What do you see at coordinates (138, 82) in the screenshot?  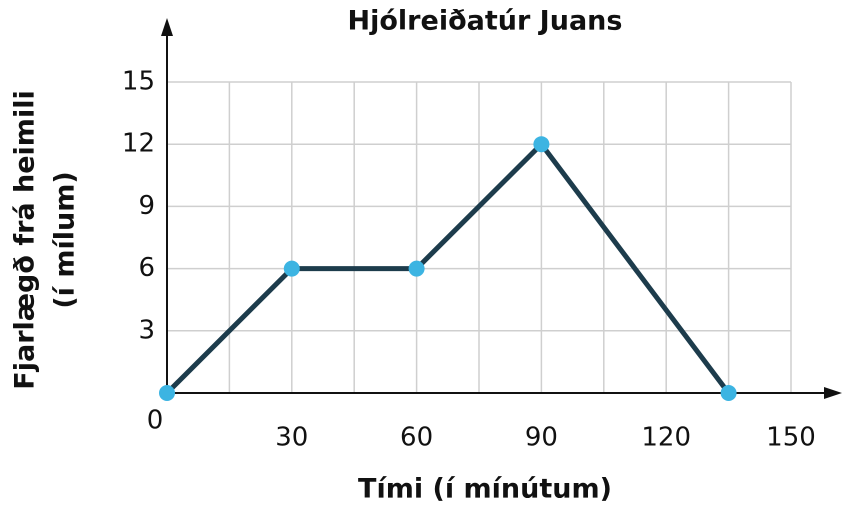 I see `y-tick-label: 15` at bounding box center [138, 82].